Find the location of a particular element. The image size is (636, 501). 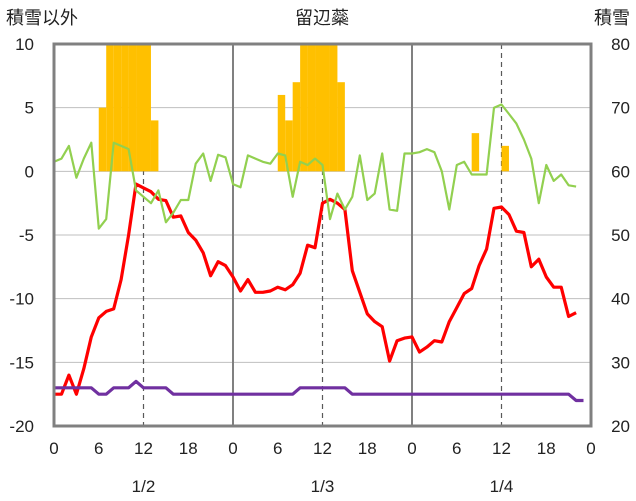

right-tick-label: 60 is located at coordinates (620, 171).